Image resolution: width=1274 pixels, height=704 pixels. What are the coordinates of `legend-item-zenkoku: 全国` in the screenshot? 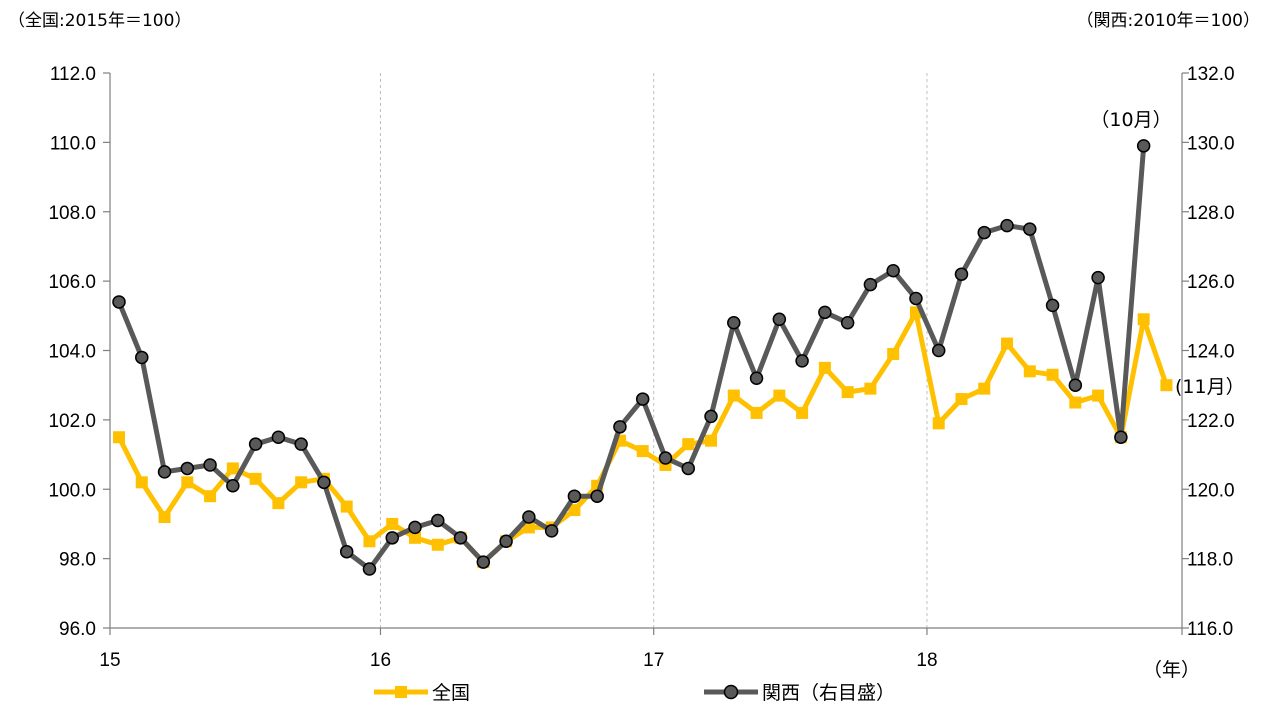 It's located at (422, 693).